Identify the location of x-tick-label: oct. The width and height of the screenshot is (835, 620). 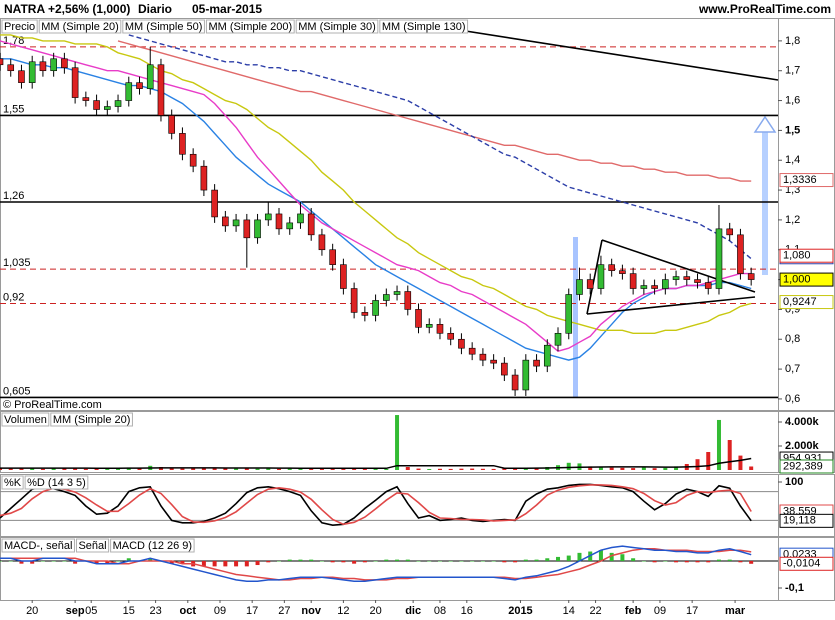
(188, 611).